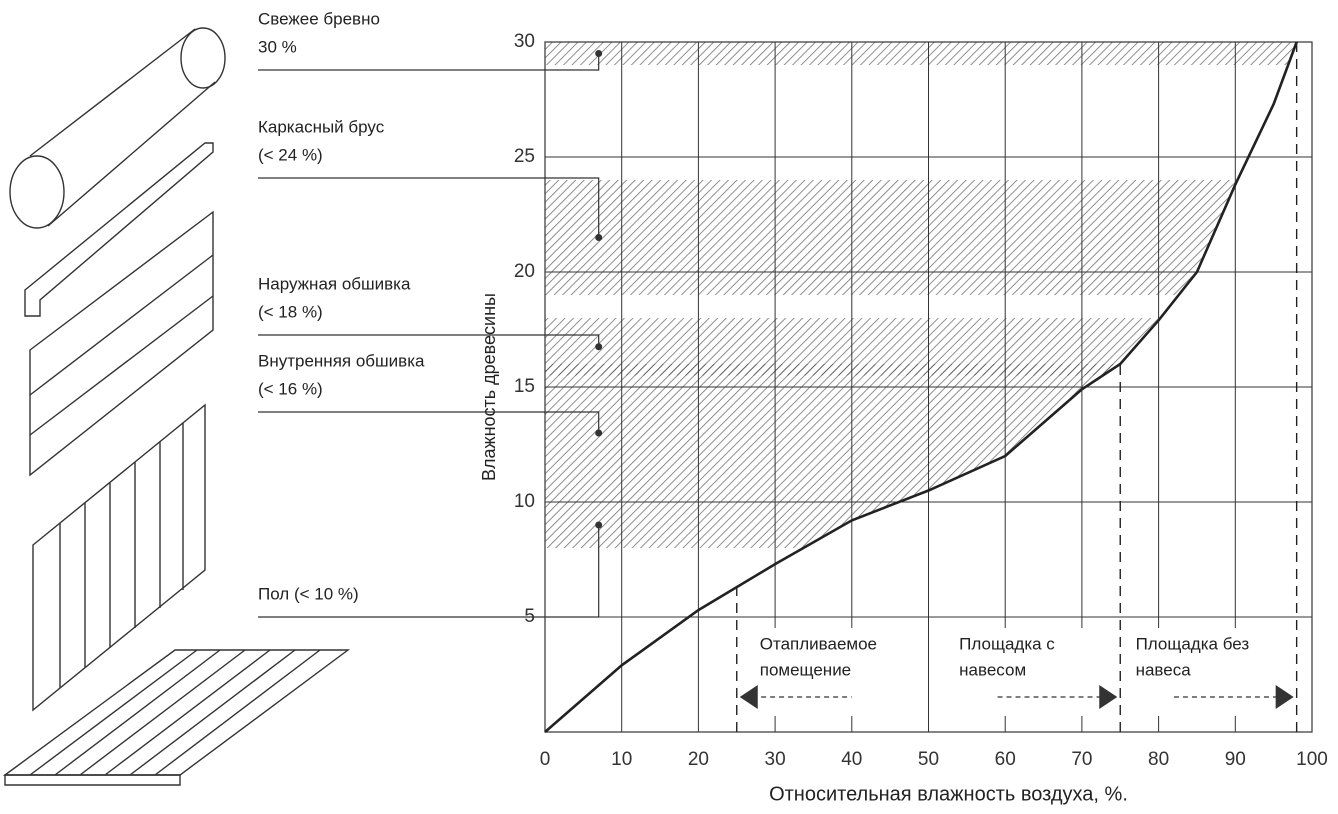 The image size is (1338, 814). Describe the element at coordinates (341, 360) in the screenshot. I see `band-label: Внутренняя обшивка` at that location.